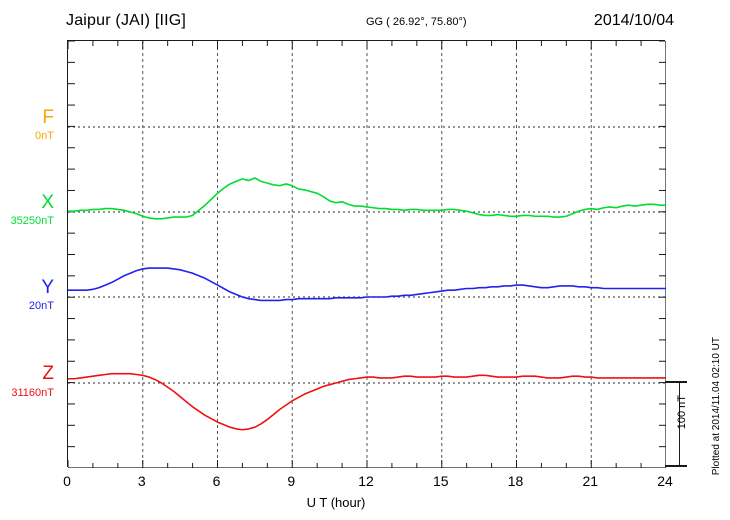  What do you see at coordinates (47, 202) in the screenshot?
I see `series-label-X: X` at bounding box center [47, 202].